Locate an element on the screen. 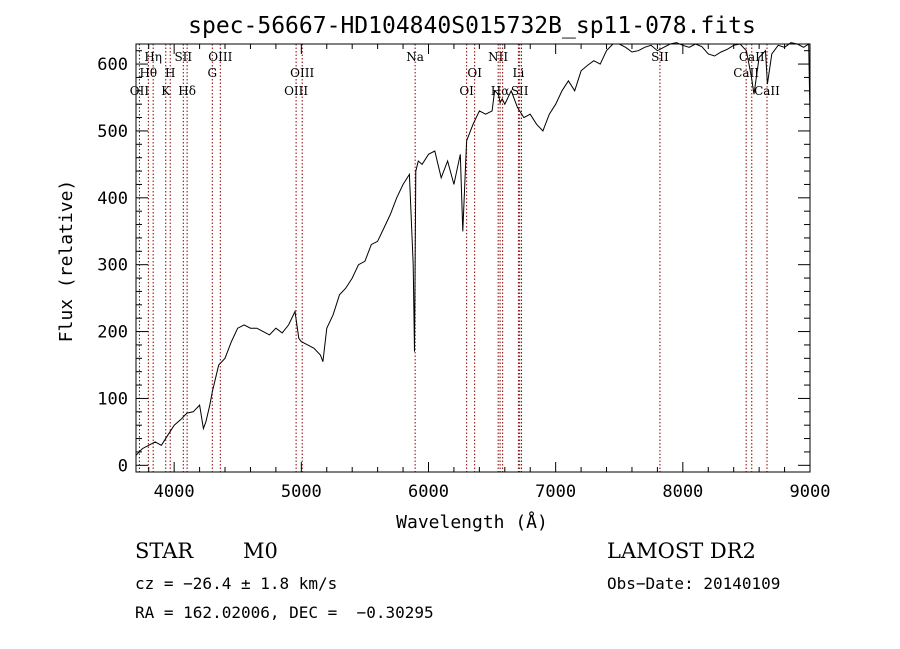  y-tick-label: 500 is located at coordinates (112, 132).